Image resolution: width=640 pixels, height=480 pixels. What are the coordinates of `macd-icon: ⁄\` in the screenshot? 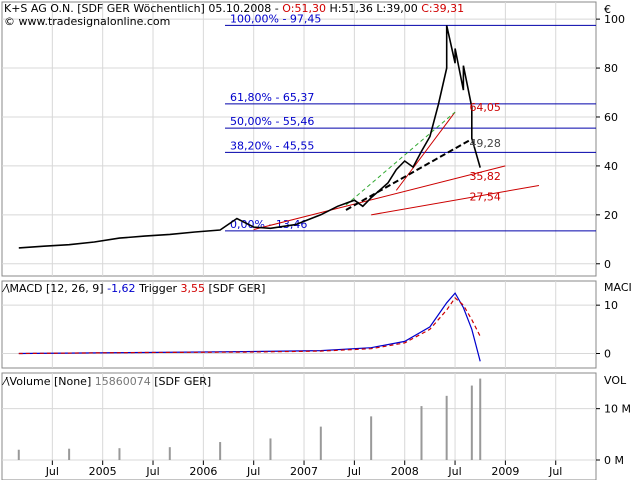 It's located at (7, 288).